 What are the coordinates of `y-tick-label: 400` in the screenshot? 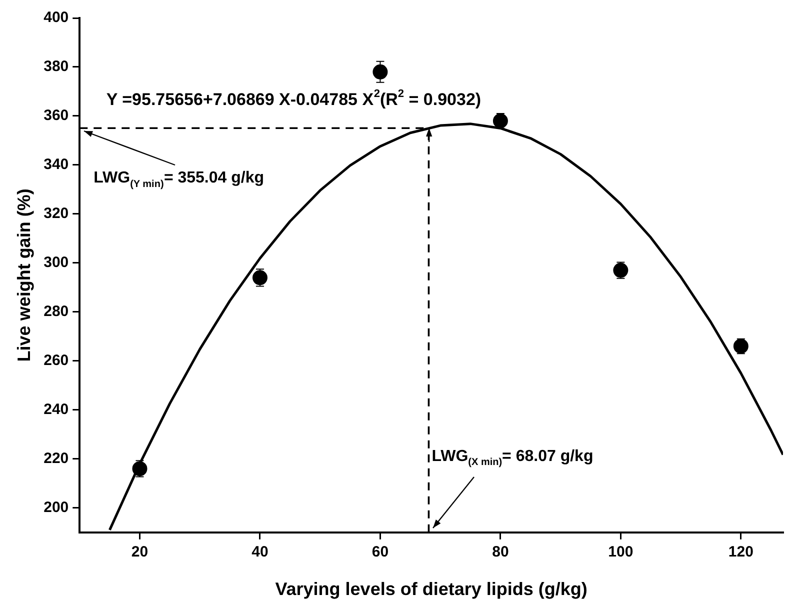 It's located at (56, 17).